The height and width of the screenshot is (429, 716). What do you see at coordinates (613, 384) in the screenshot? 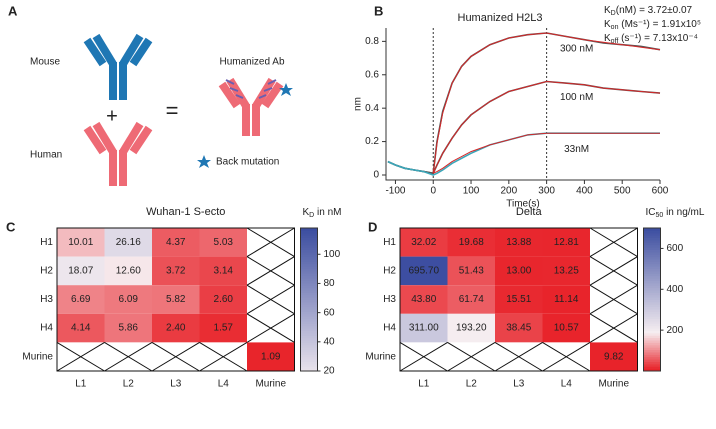
I see `column-label: Murine` at bounding box center [613, 384].